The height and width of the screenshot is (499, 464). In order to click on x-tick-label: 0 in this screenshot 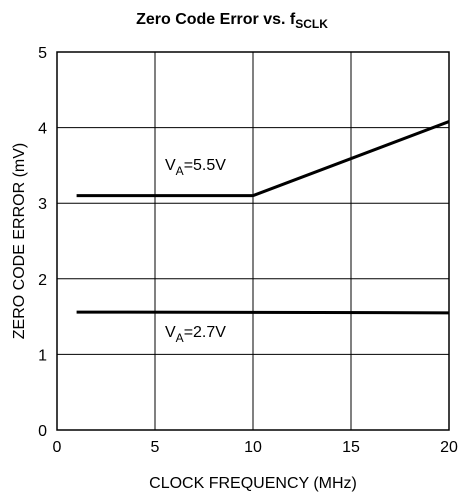, I will do `click(57, 447)`.